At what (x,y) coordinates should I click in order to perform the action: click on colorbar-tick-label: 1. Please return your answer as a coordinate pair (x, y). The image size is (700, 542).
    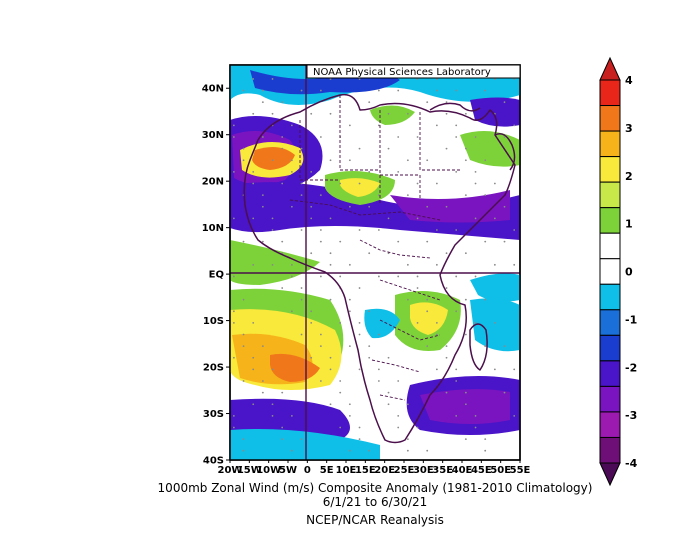
    Looking at the image, I should click on (629, 224).